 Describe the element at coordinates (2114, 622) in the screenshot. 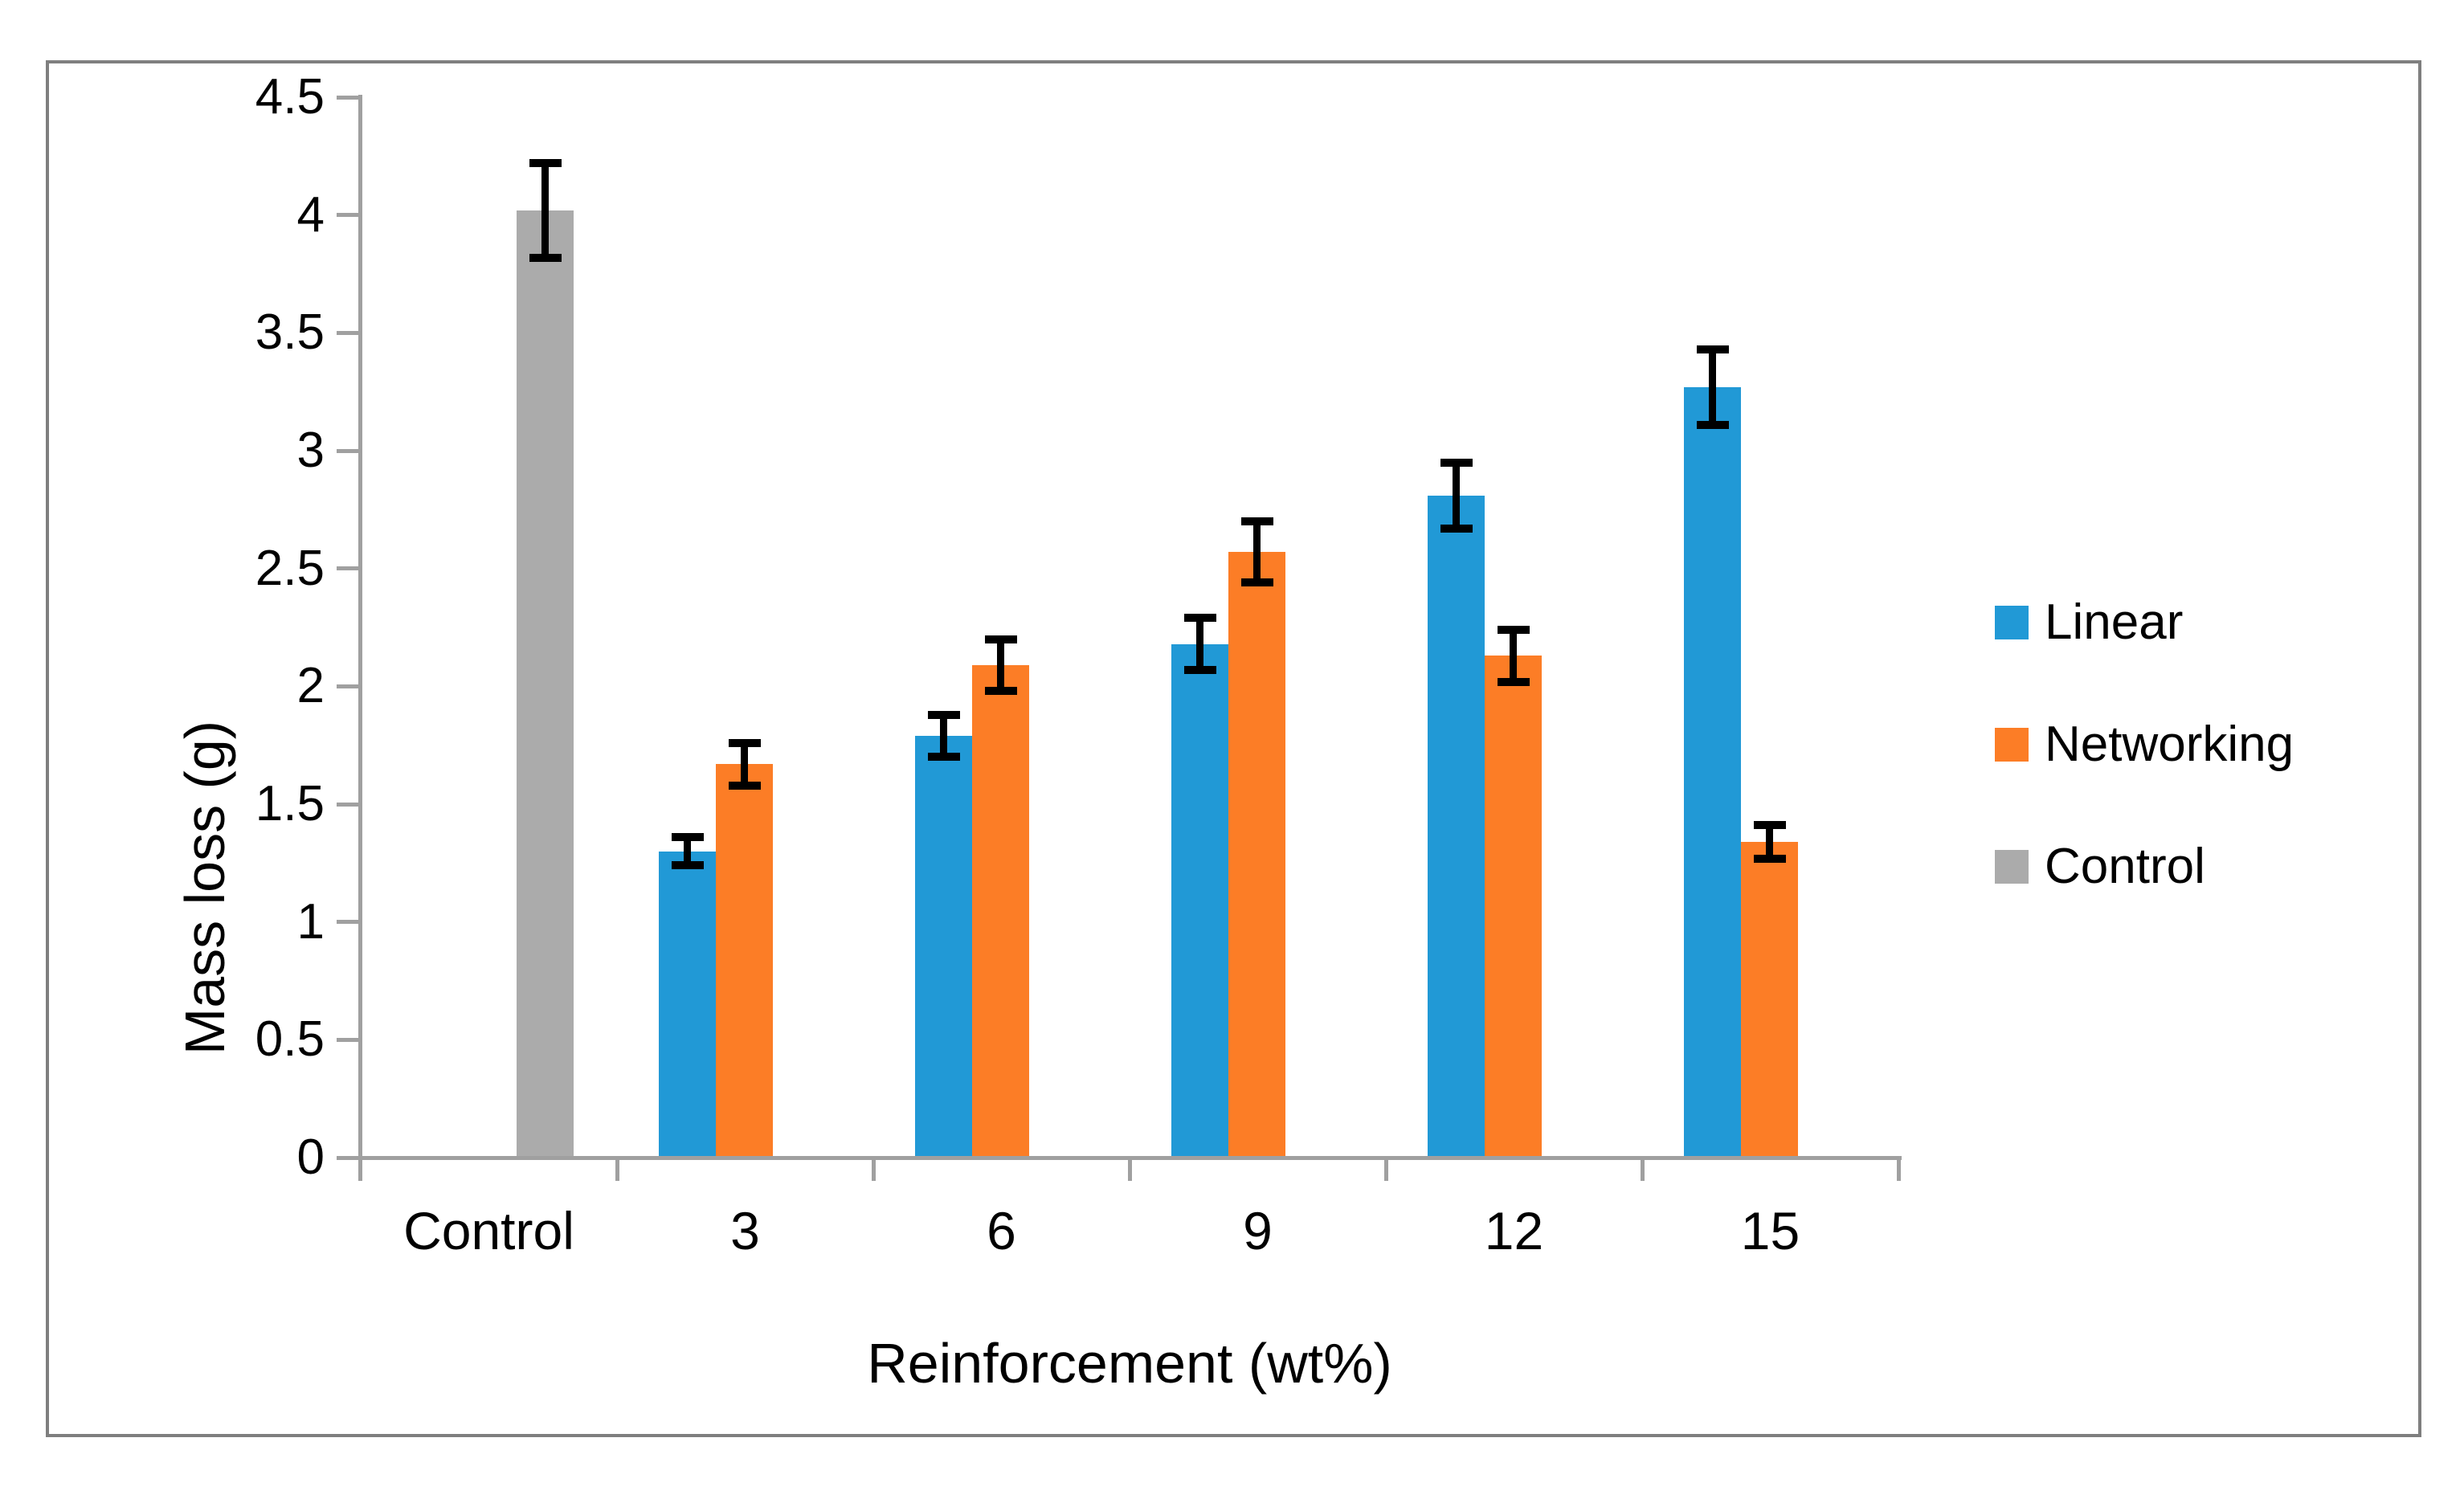

I see `legend-label-linear: Linear` at that location.